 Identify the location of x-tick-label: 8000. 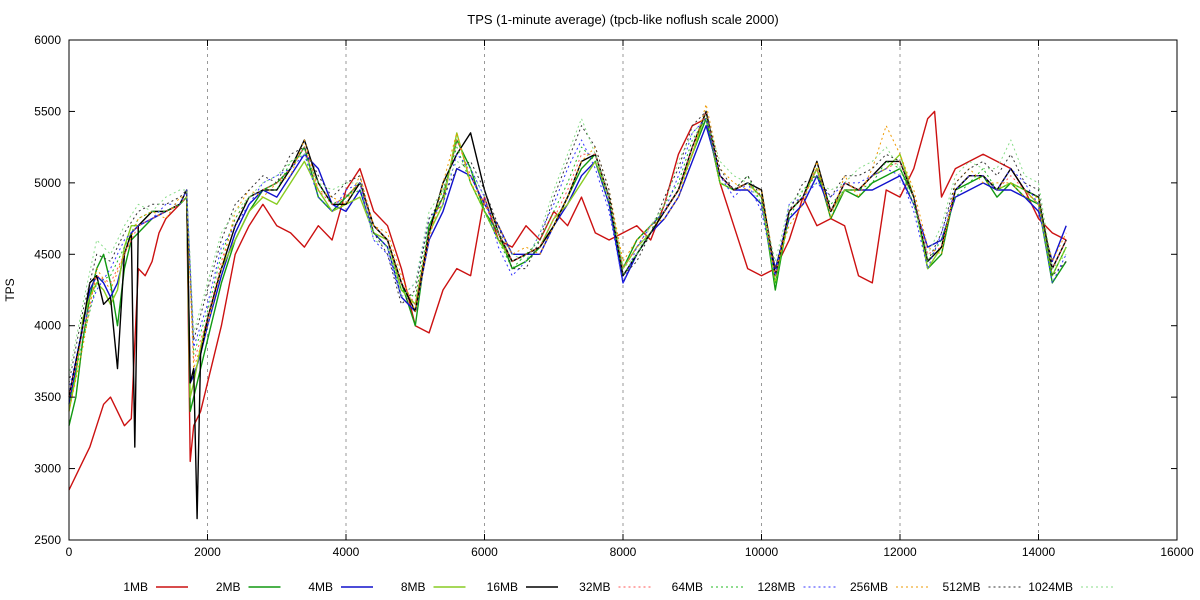
(623, 552).